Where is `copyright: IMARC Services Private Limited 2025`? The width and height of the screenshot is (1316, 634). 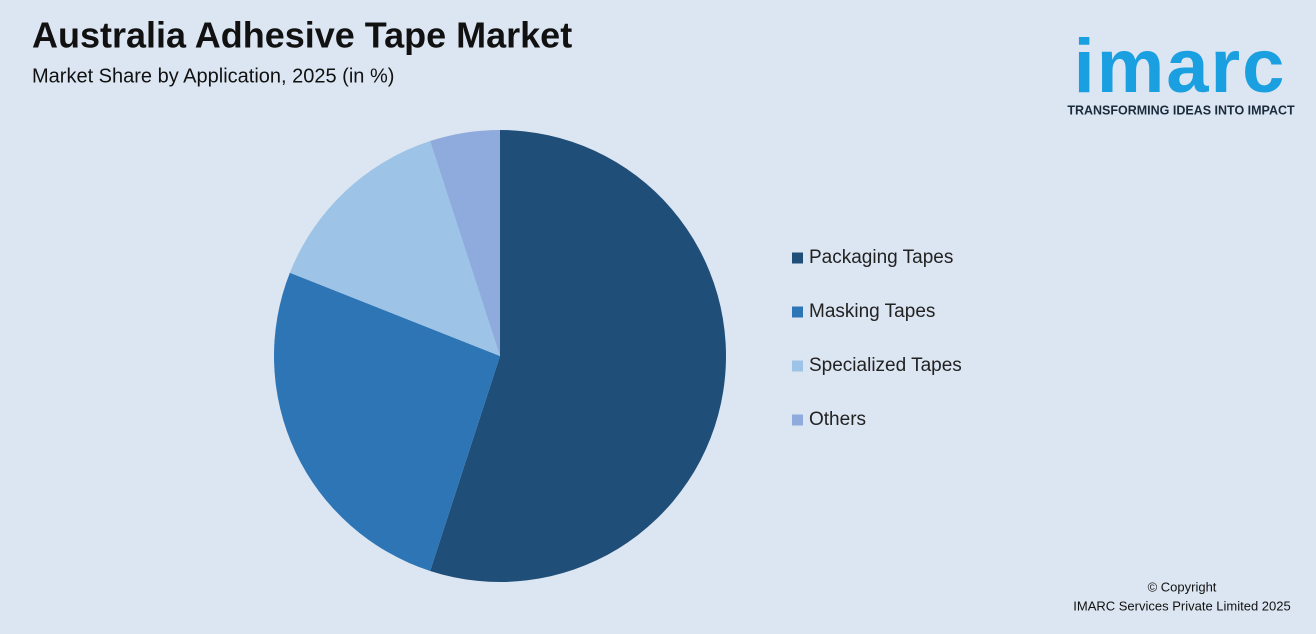
copyright: IMARC Services Private Limited 2025 is located at coordinates (1181, 605).